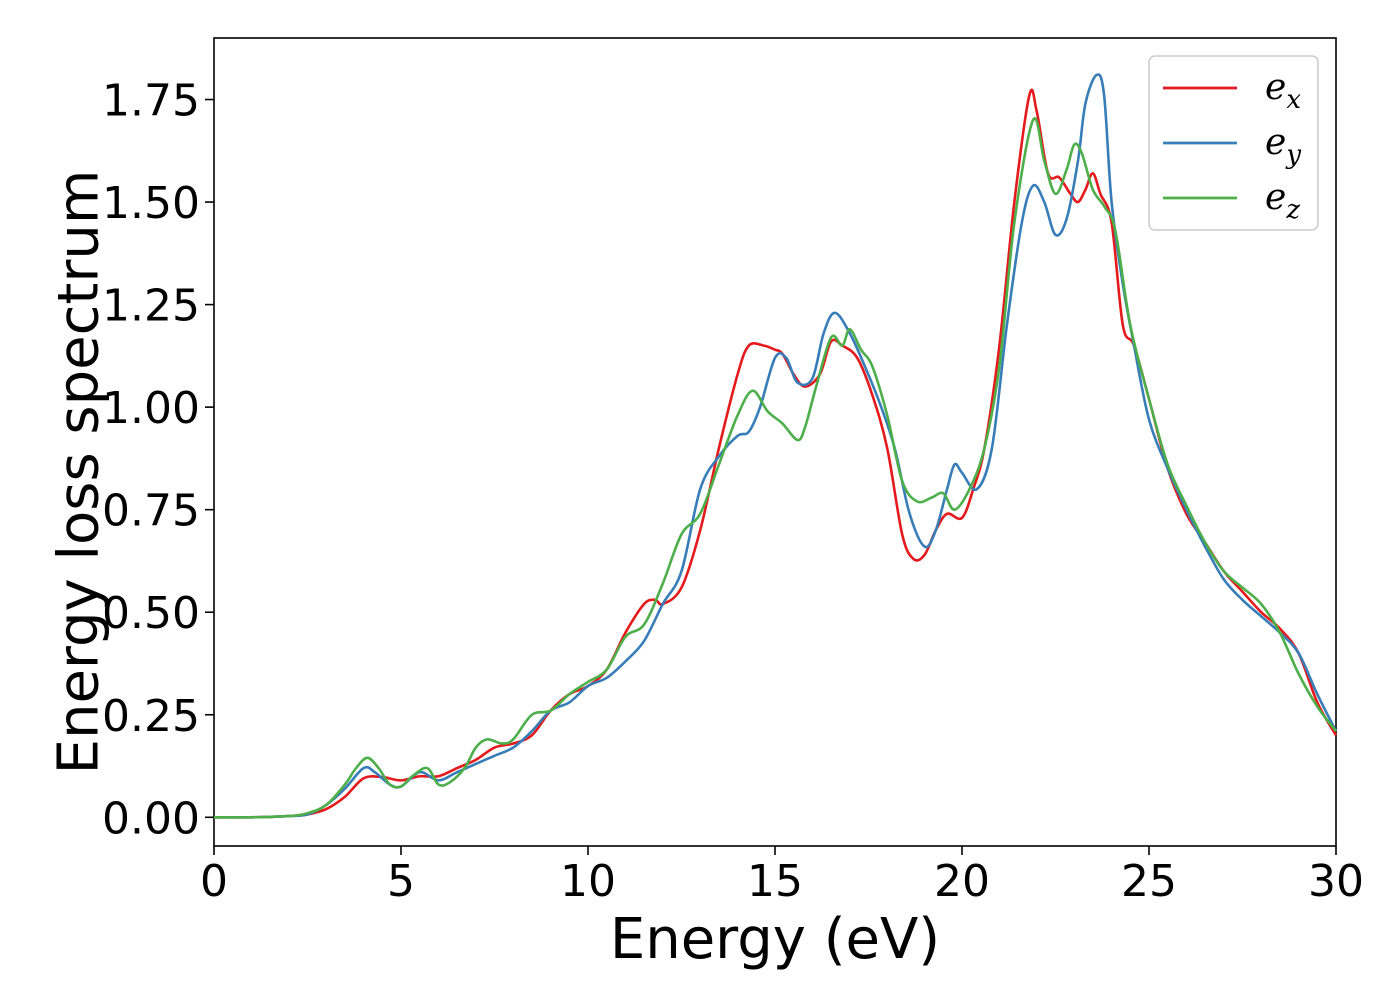  Describe the element at coordinates (588, 881) in the screenshot. I see `x-tick-label: 10` at that location.